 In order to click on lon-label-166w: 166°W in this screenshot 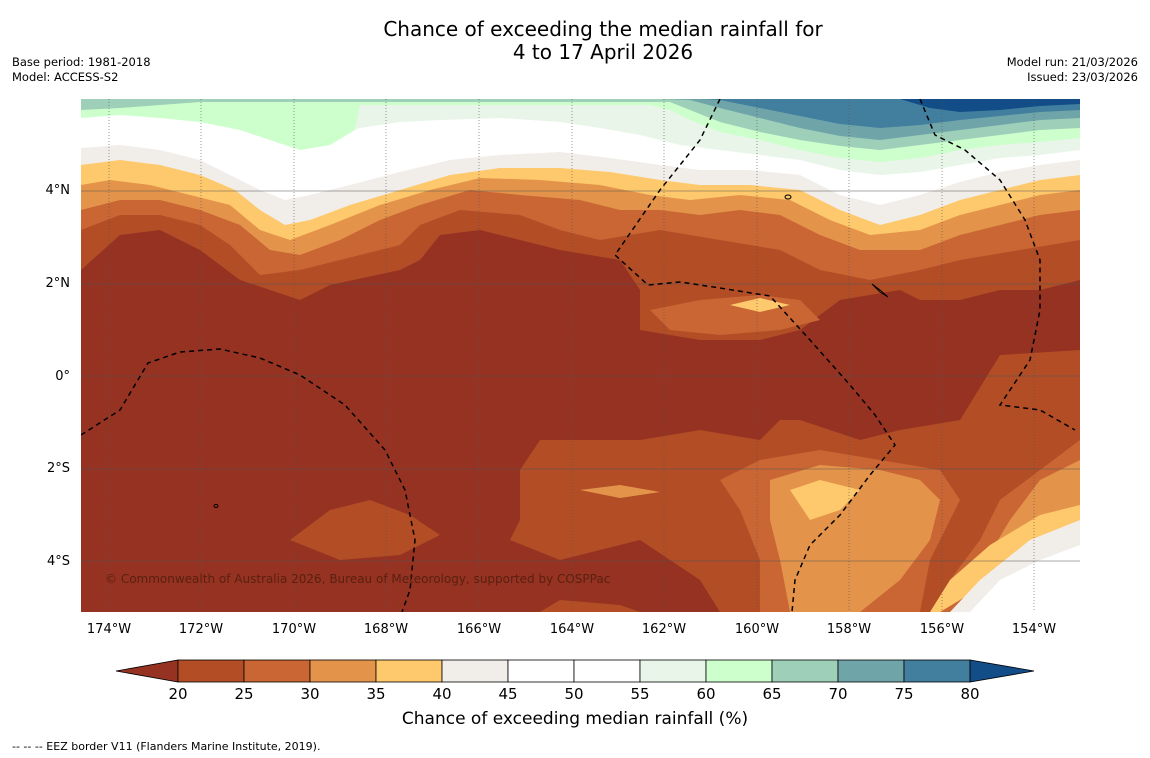, I will do `click(479, 629)`.